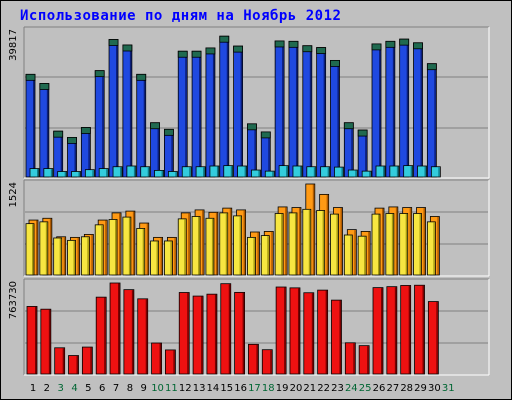 Image resolution: width=512 pixels, height=400 pixels. Describe the element at coordinates (272, 253) in the screenshot. I see `pages-bar-day-18-edge` at that location.